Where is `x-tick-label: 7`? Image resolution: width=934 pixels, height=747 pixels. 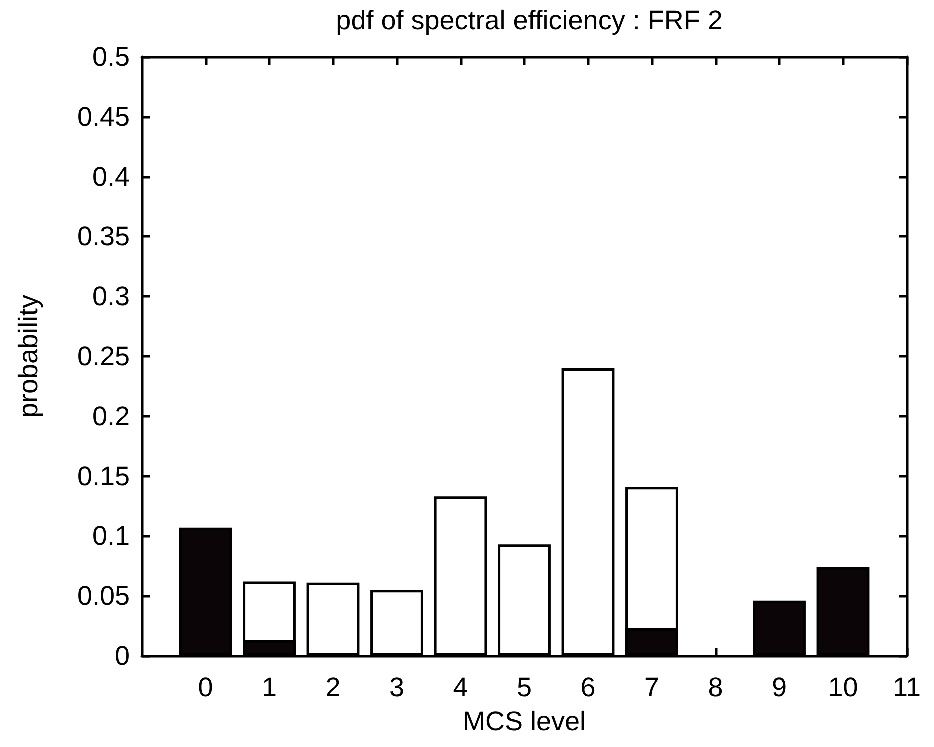 x-tick-label: 7 is located at coordinates (652, 687).